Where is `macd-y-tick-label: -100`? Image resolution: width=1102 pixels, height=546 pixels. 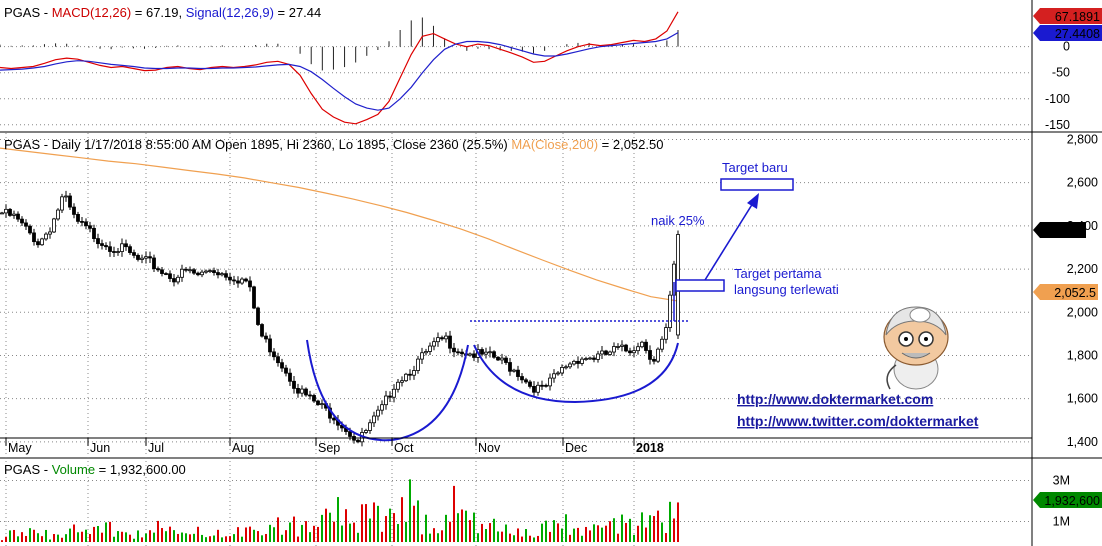 macd-y-tick-label: -100 is located at coordinates (1057, 99).